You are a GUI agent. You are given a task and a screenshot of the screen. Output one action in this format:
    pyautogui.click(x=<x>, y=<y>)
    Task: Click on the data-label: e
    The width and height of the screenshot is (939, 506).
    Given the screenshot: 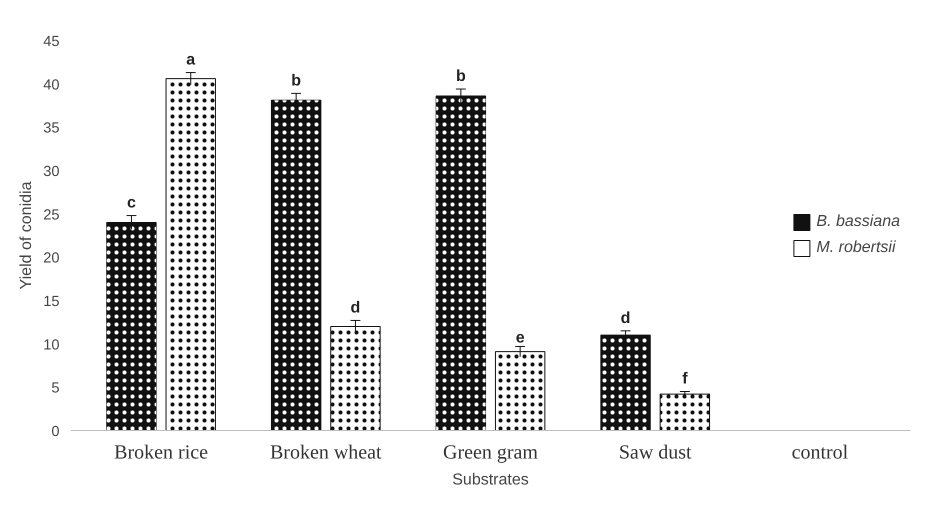 What is the action you would take?
    pyautogui.click(x=520, y=337)
    